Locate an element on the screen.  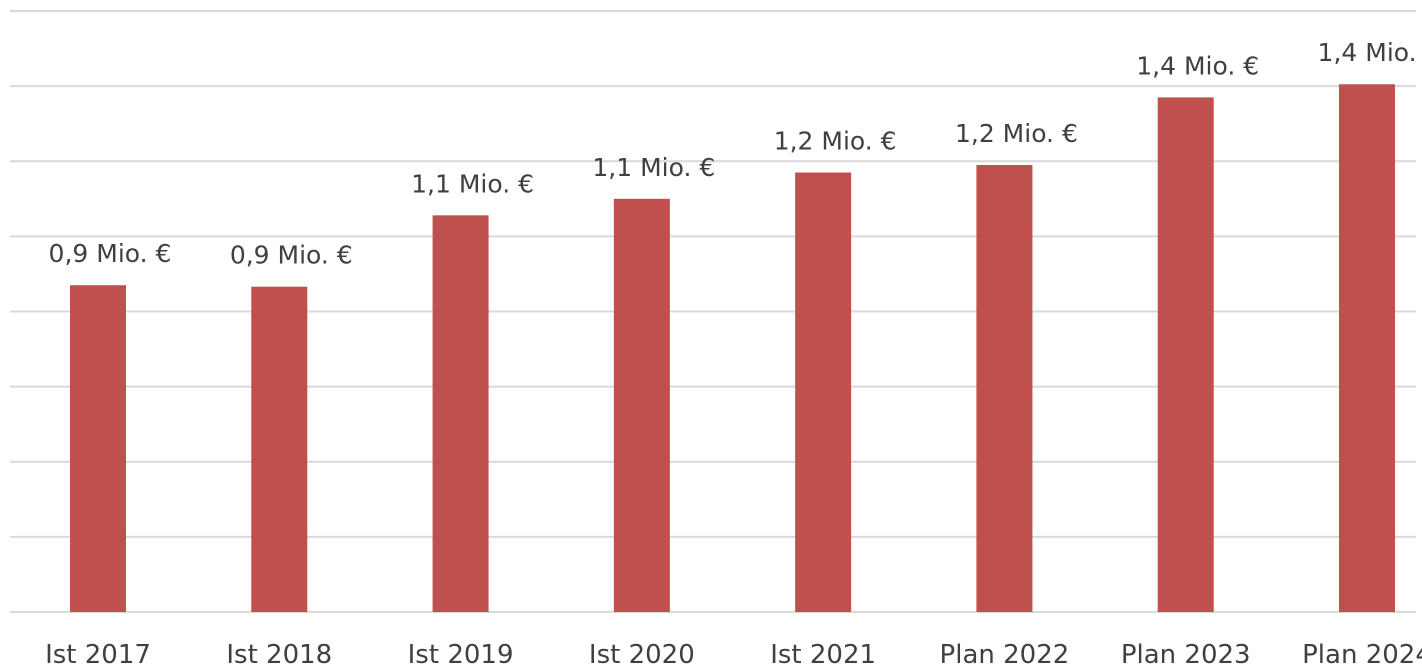
bar-ist-2020 is located at coordinates (641, 405).